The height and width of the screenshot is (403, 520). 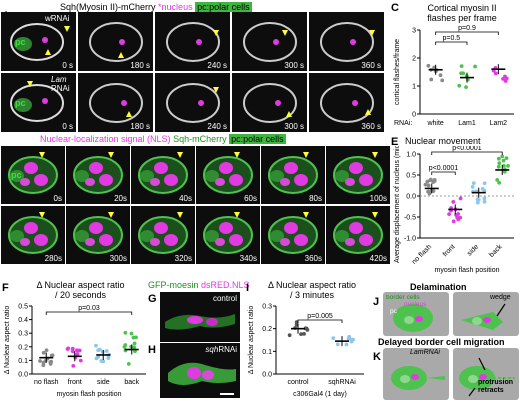 I want to click on x-tick-label: side, so click(x=473, y=250).